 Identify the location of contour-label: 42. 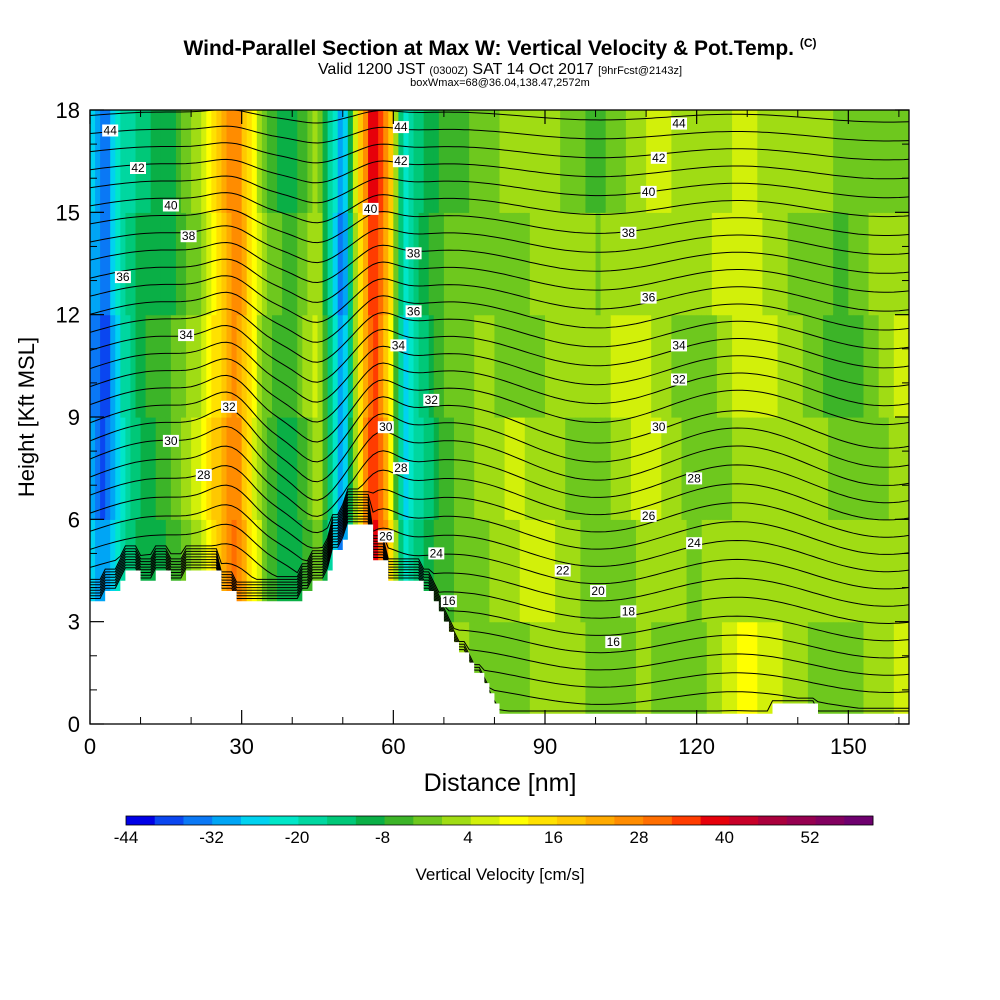
(401, 161).